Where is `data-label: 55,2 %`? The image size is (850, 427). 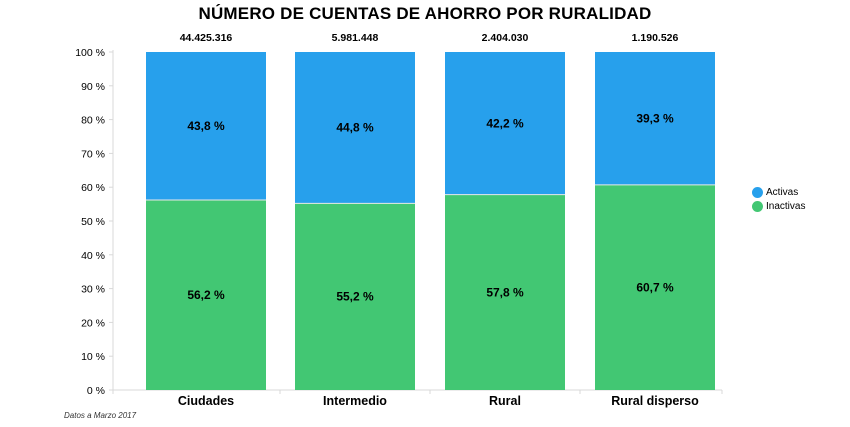
data-label: 55,2 % is located at coordinates (355, 297).